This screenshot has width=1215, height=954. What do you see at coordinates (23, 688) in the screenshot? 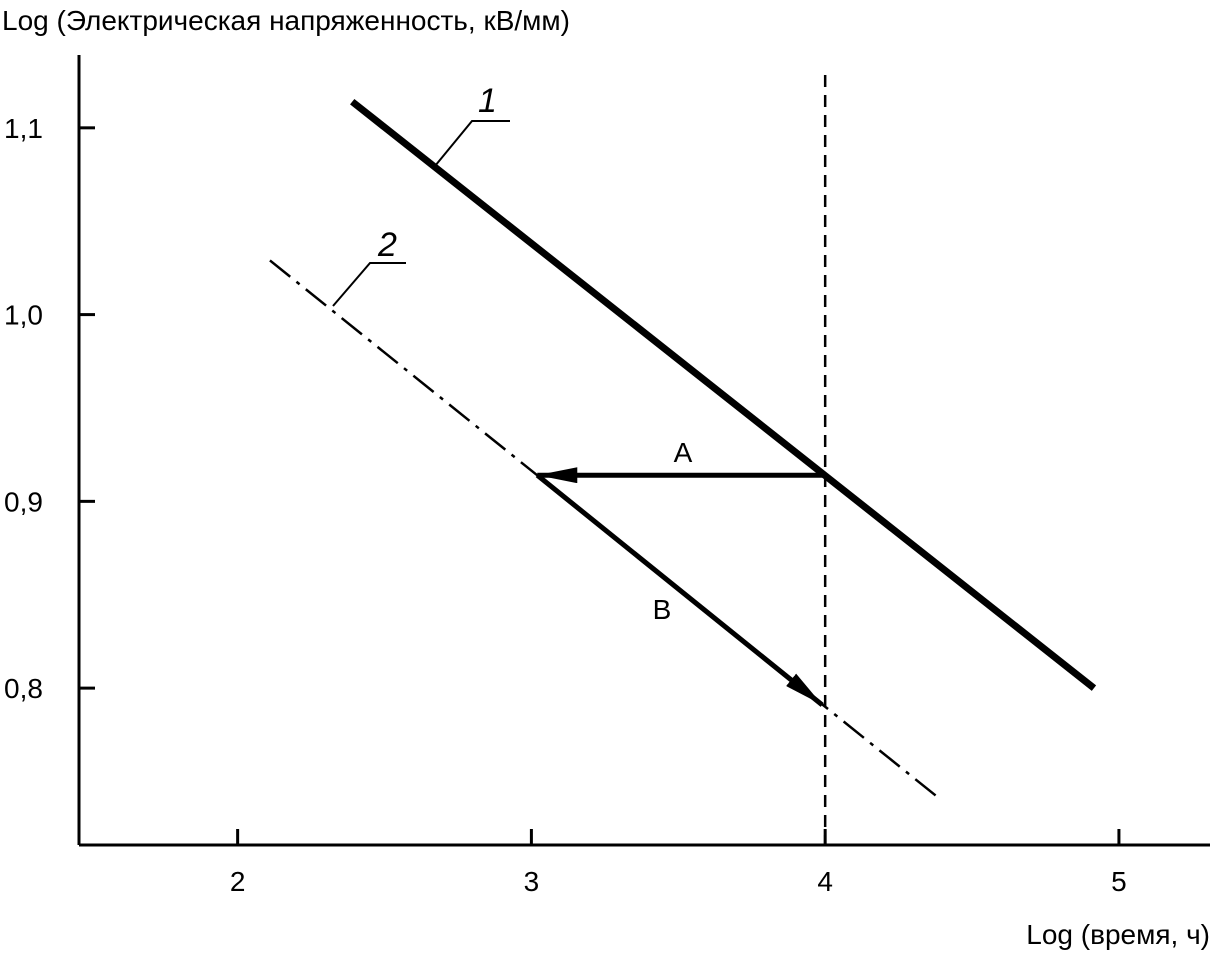
I see `y-tick-label: 0,8` at bounding box center [23, 688].